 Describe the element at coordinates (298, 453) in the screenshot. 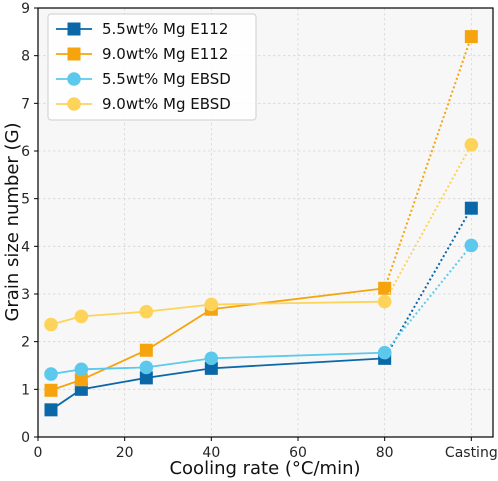

I see `x-tick-label: 60` at that location.